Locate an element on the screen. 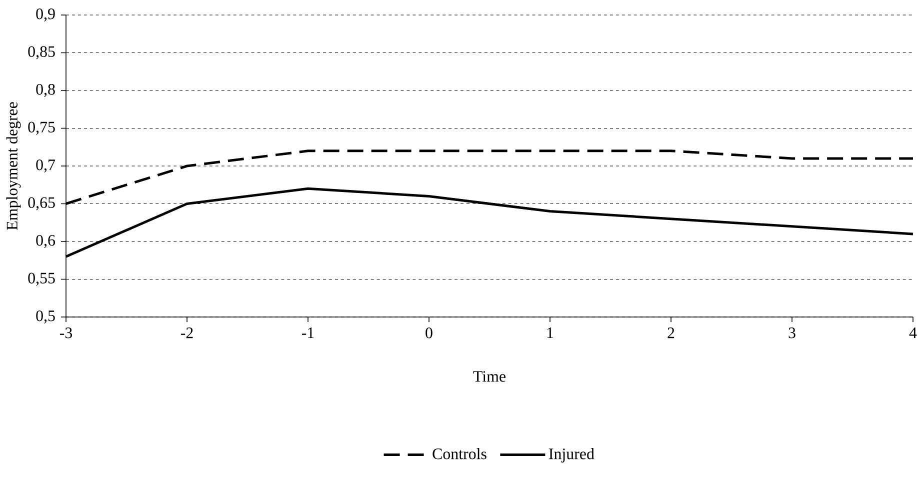 This screenshot has height=487, width=918. y-axis-title: Employment degree is located at coordinates (13, 166).